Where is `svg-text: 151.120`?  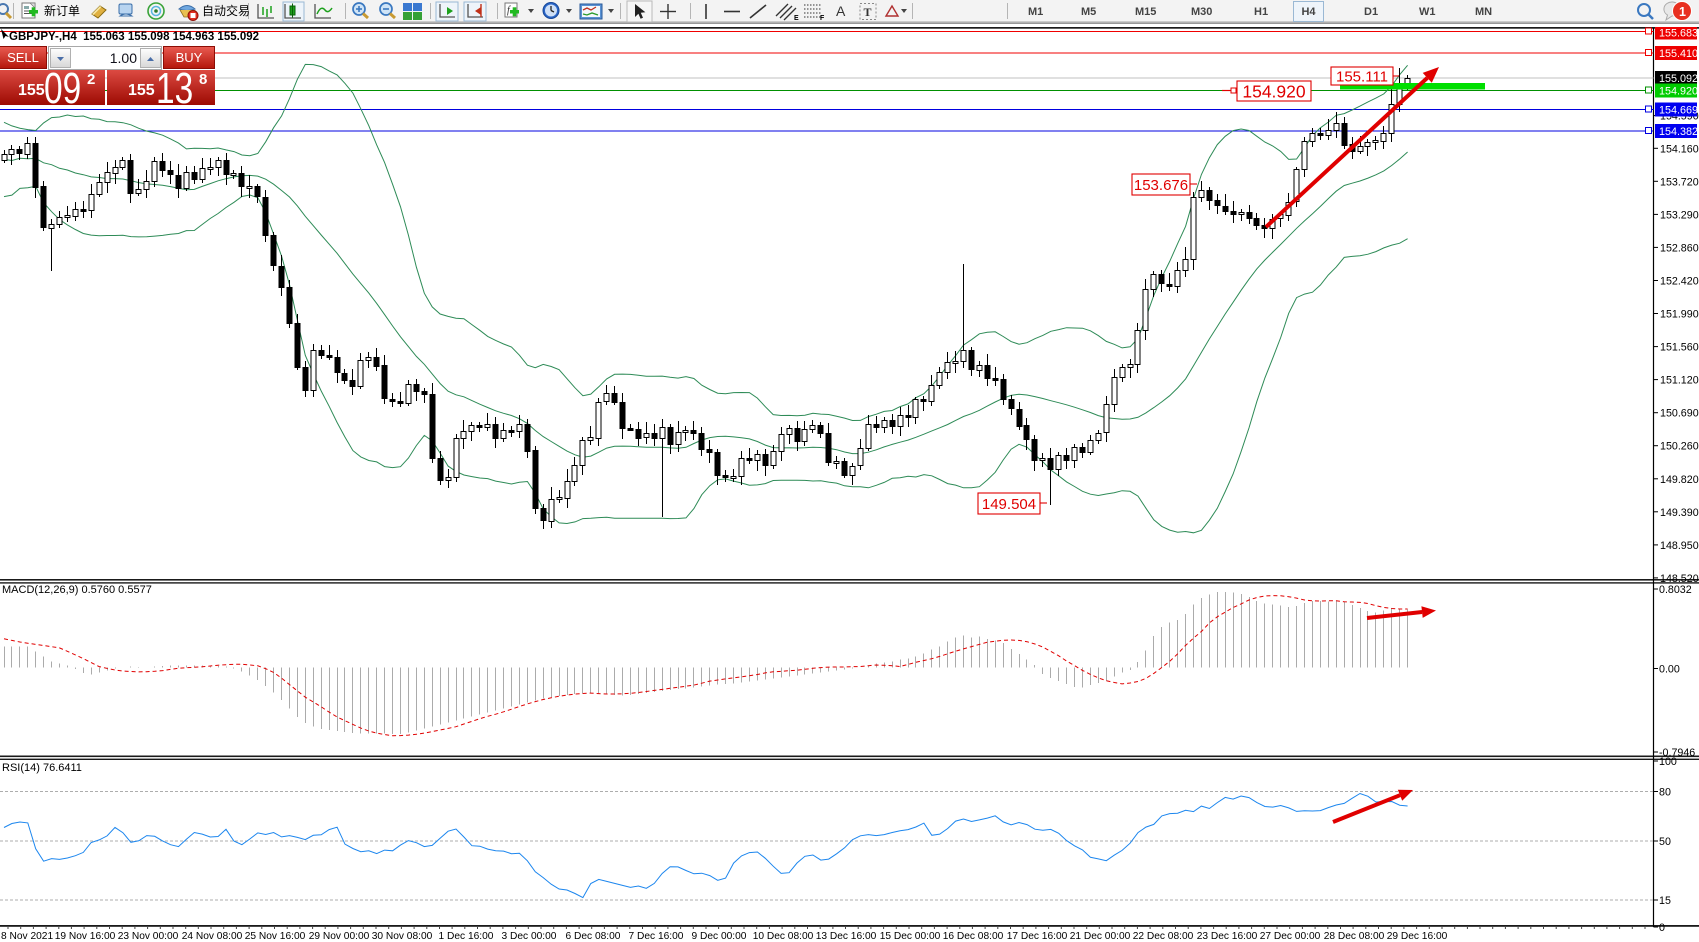
svg-text: 151.120 is located at coordinates (1679, 381).